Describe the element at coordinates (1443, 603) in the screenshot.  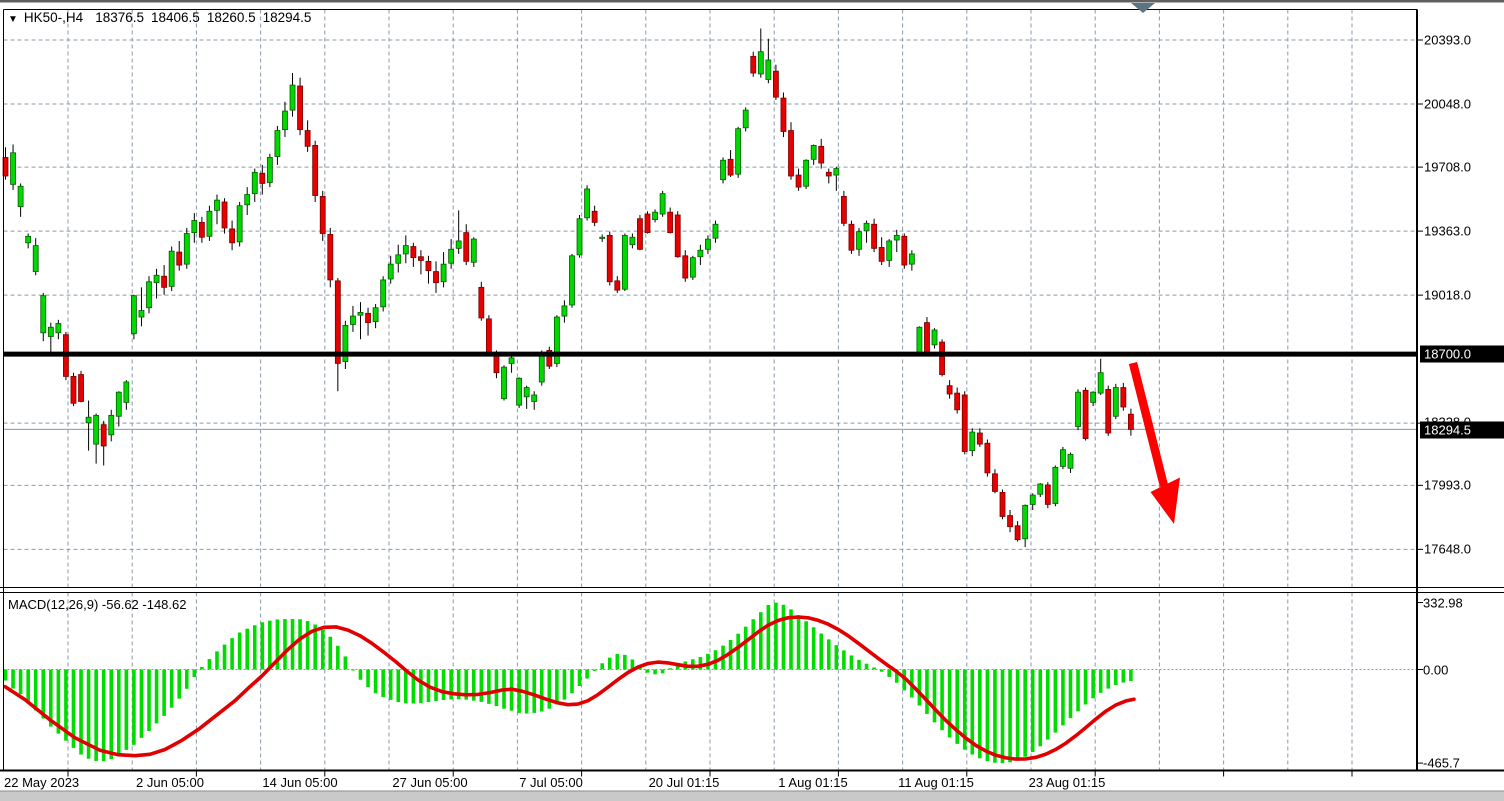
I see `macd-axis-label: 332.98` at that location.